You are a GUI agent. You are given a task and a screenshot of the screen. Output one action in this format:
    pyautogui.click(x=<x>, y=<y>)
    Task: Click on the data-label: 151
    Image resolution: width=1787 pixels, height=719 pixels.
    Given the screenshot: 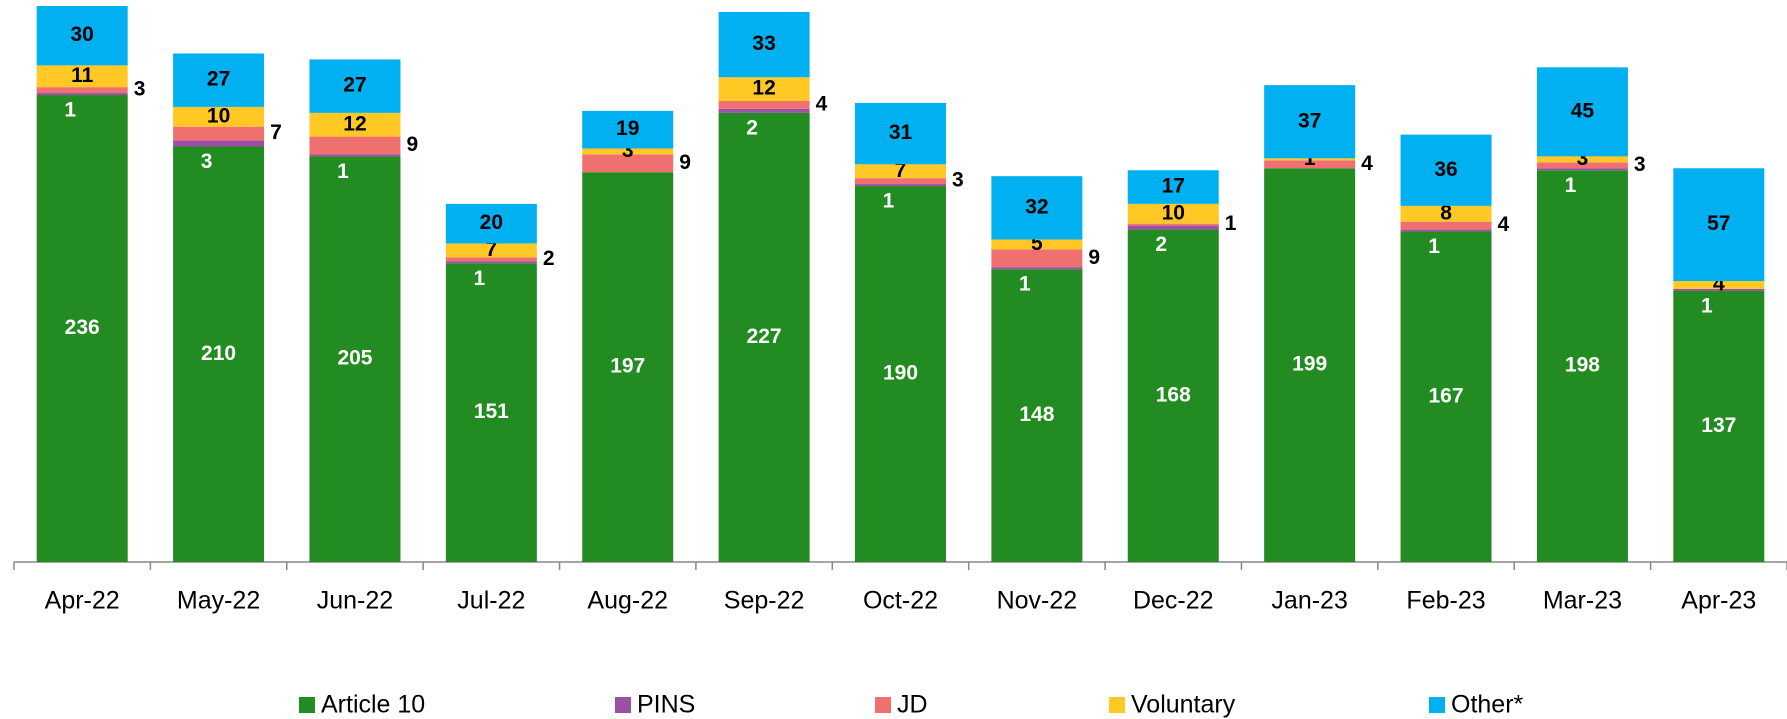 What is the action you would take?
    pyautogui.click(x=491, y=411)
    